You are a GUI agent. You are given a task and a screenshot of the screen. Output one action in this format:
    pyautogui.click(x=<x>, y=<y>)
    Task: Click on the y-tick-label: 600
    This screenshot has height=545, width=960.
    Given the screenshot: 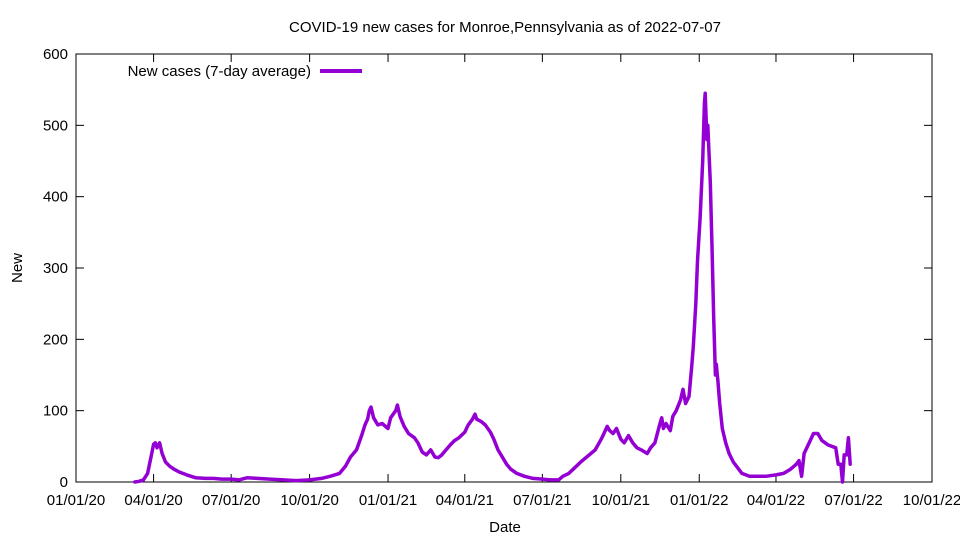 What is the action you would take?
    pyautogui.click(x=55, y=54)
    